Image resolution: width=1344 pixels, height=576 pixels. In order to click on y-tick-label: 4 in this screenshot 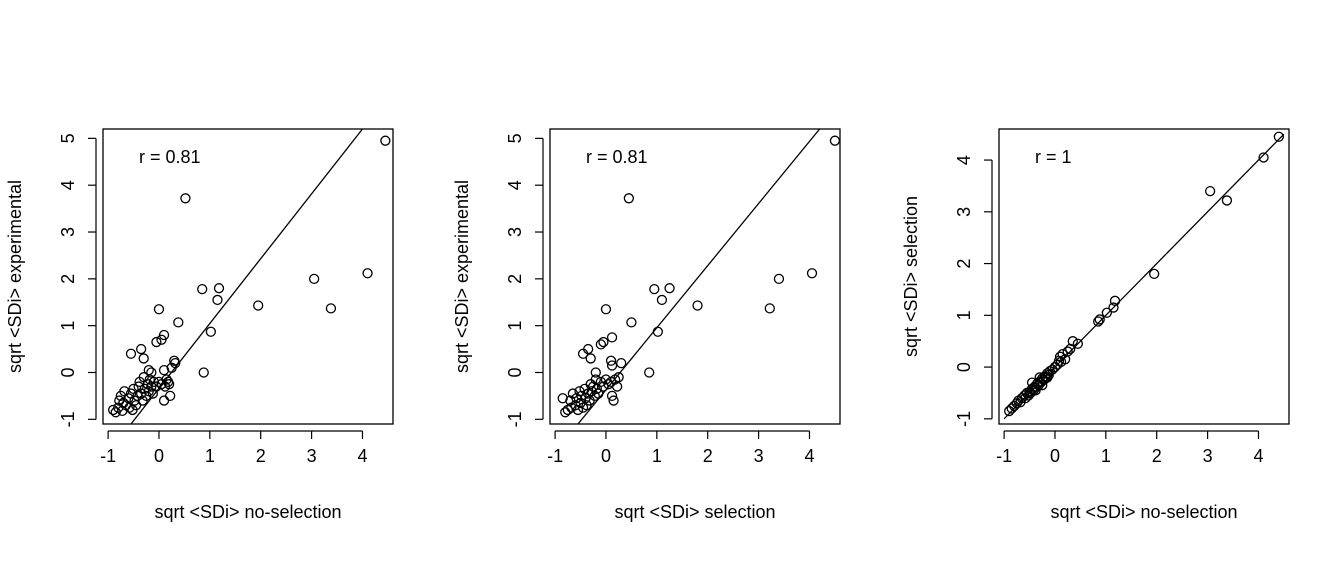, I will do `click(515, 185)`.